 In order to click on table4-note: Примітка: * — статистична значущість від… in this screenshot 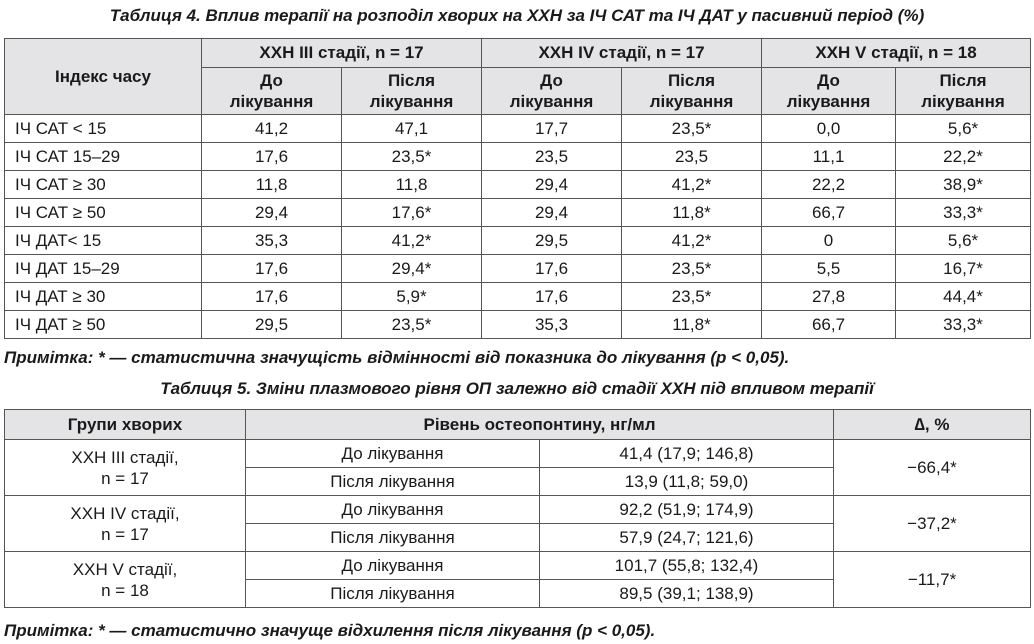, I will do `click(397, 357)`.